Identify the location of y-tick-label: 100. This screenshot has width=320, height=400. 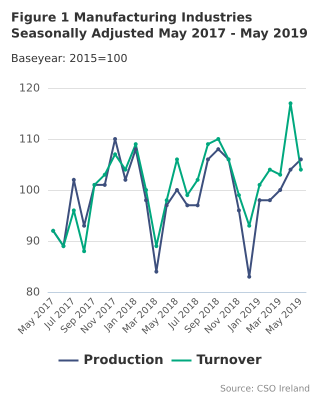
(29, 190).